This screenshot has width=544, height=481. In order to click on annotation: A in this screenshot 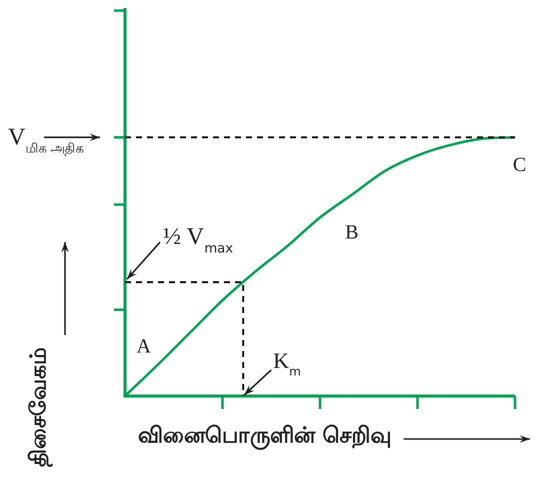, I will do `click(144, 346)`.